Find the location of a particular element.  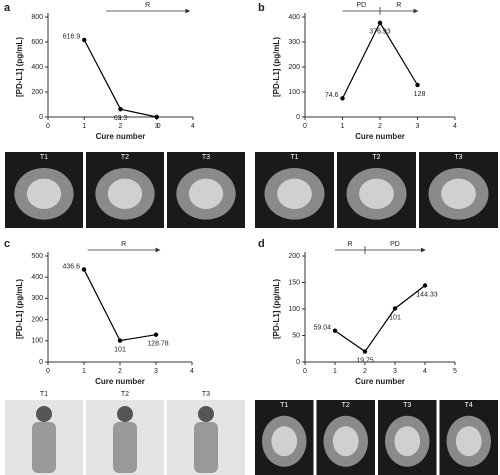

value-label: 0 is located at coordinates (159, 126).